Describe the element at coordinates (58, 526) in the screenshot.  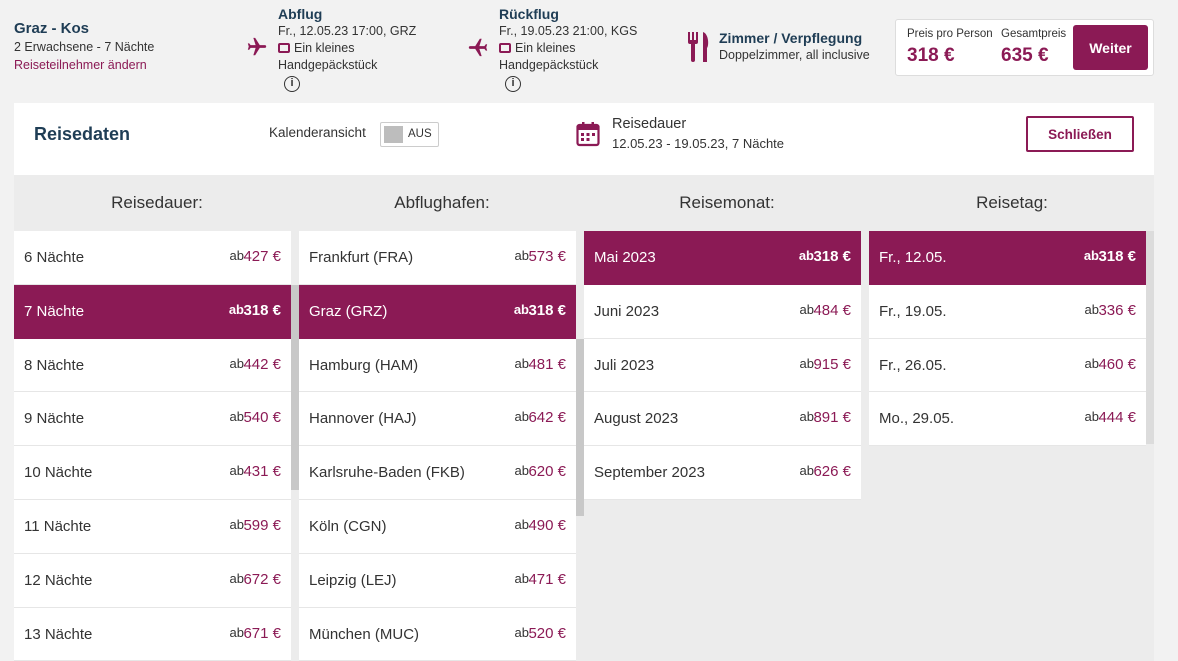
I see `option-label: 11 Nächte` at that location.